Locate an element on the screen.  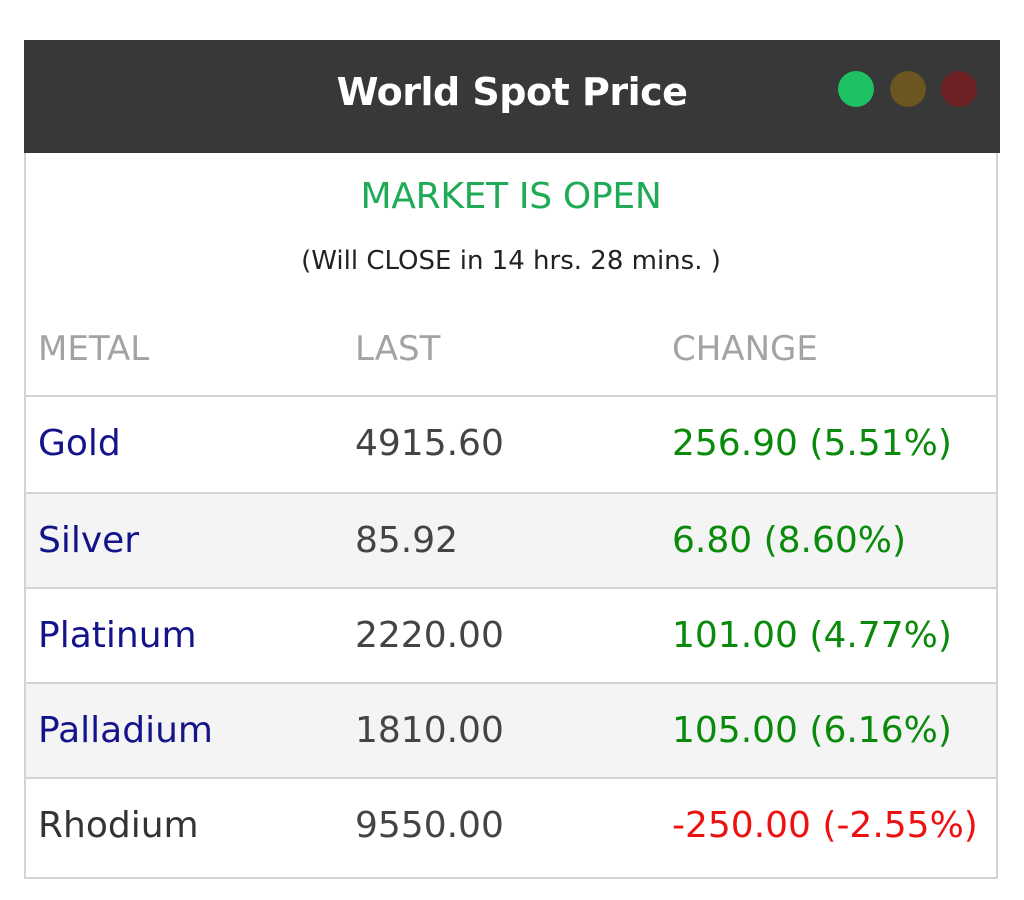
header-change: CHANGE is located at coordinates (745, 349).